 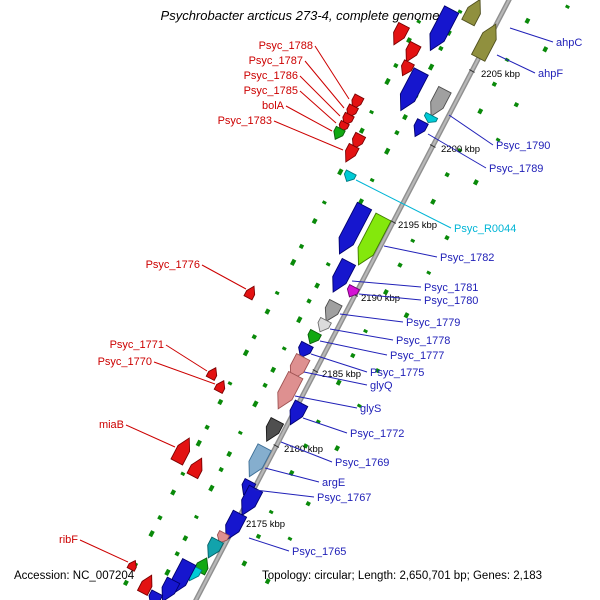 What do you see at coordinates (271, 91) in the screenshot?
I see `gene-label-Psyc_1785: Psyc_1785` at bounding box center [271, 91].